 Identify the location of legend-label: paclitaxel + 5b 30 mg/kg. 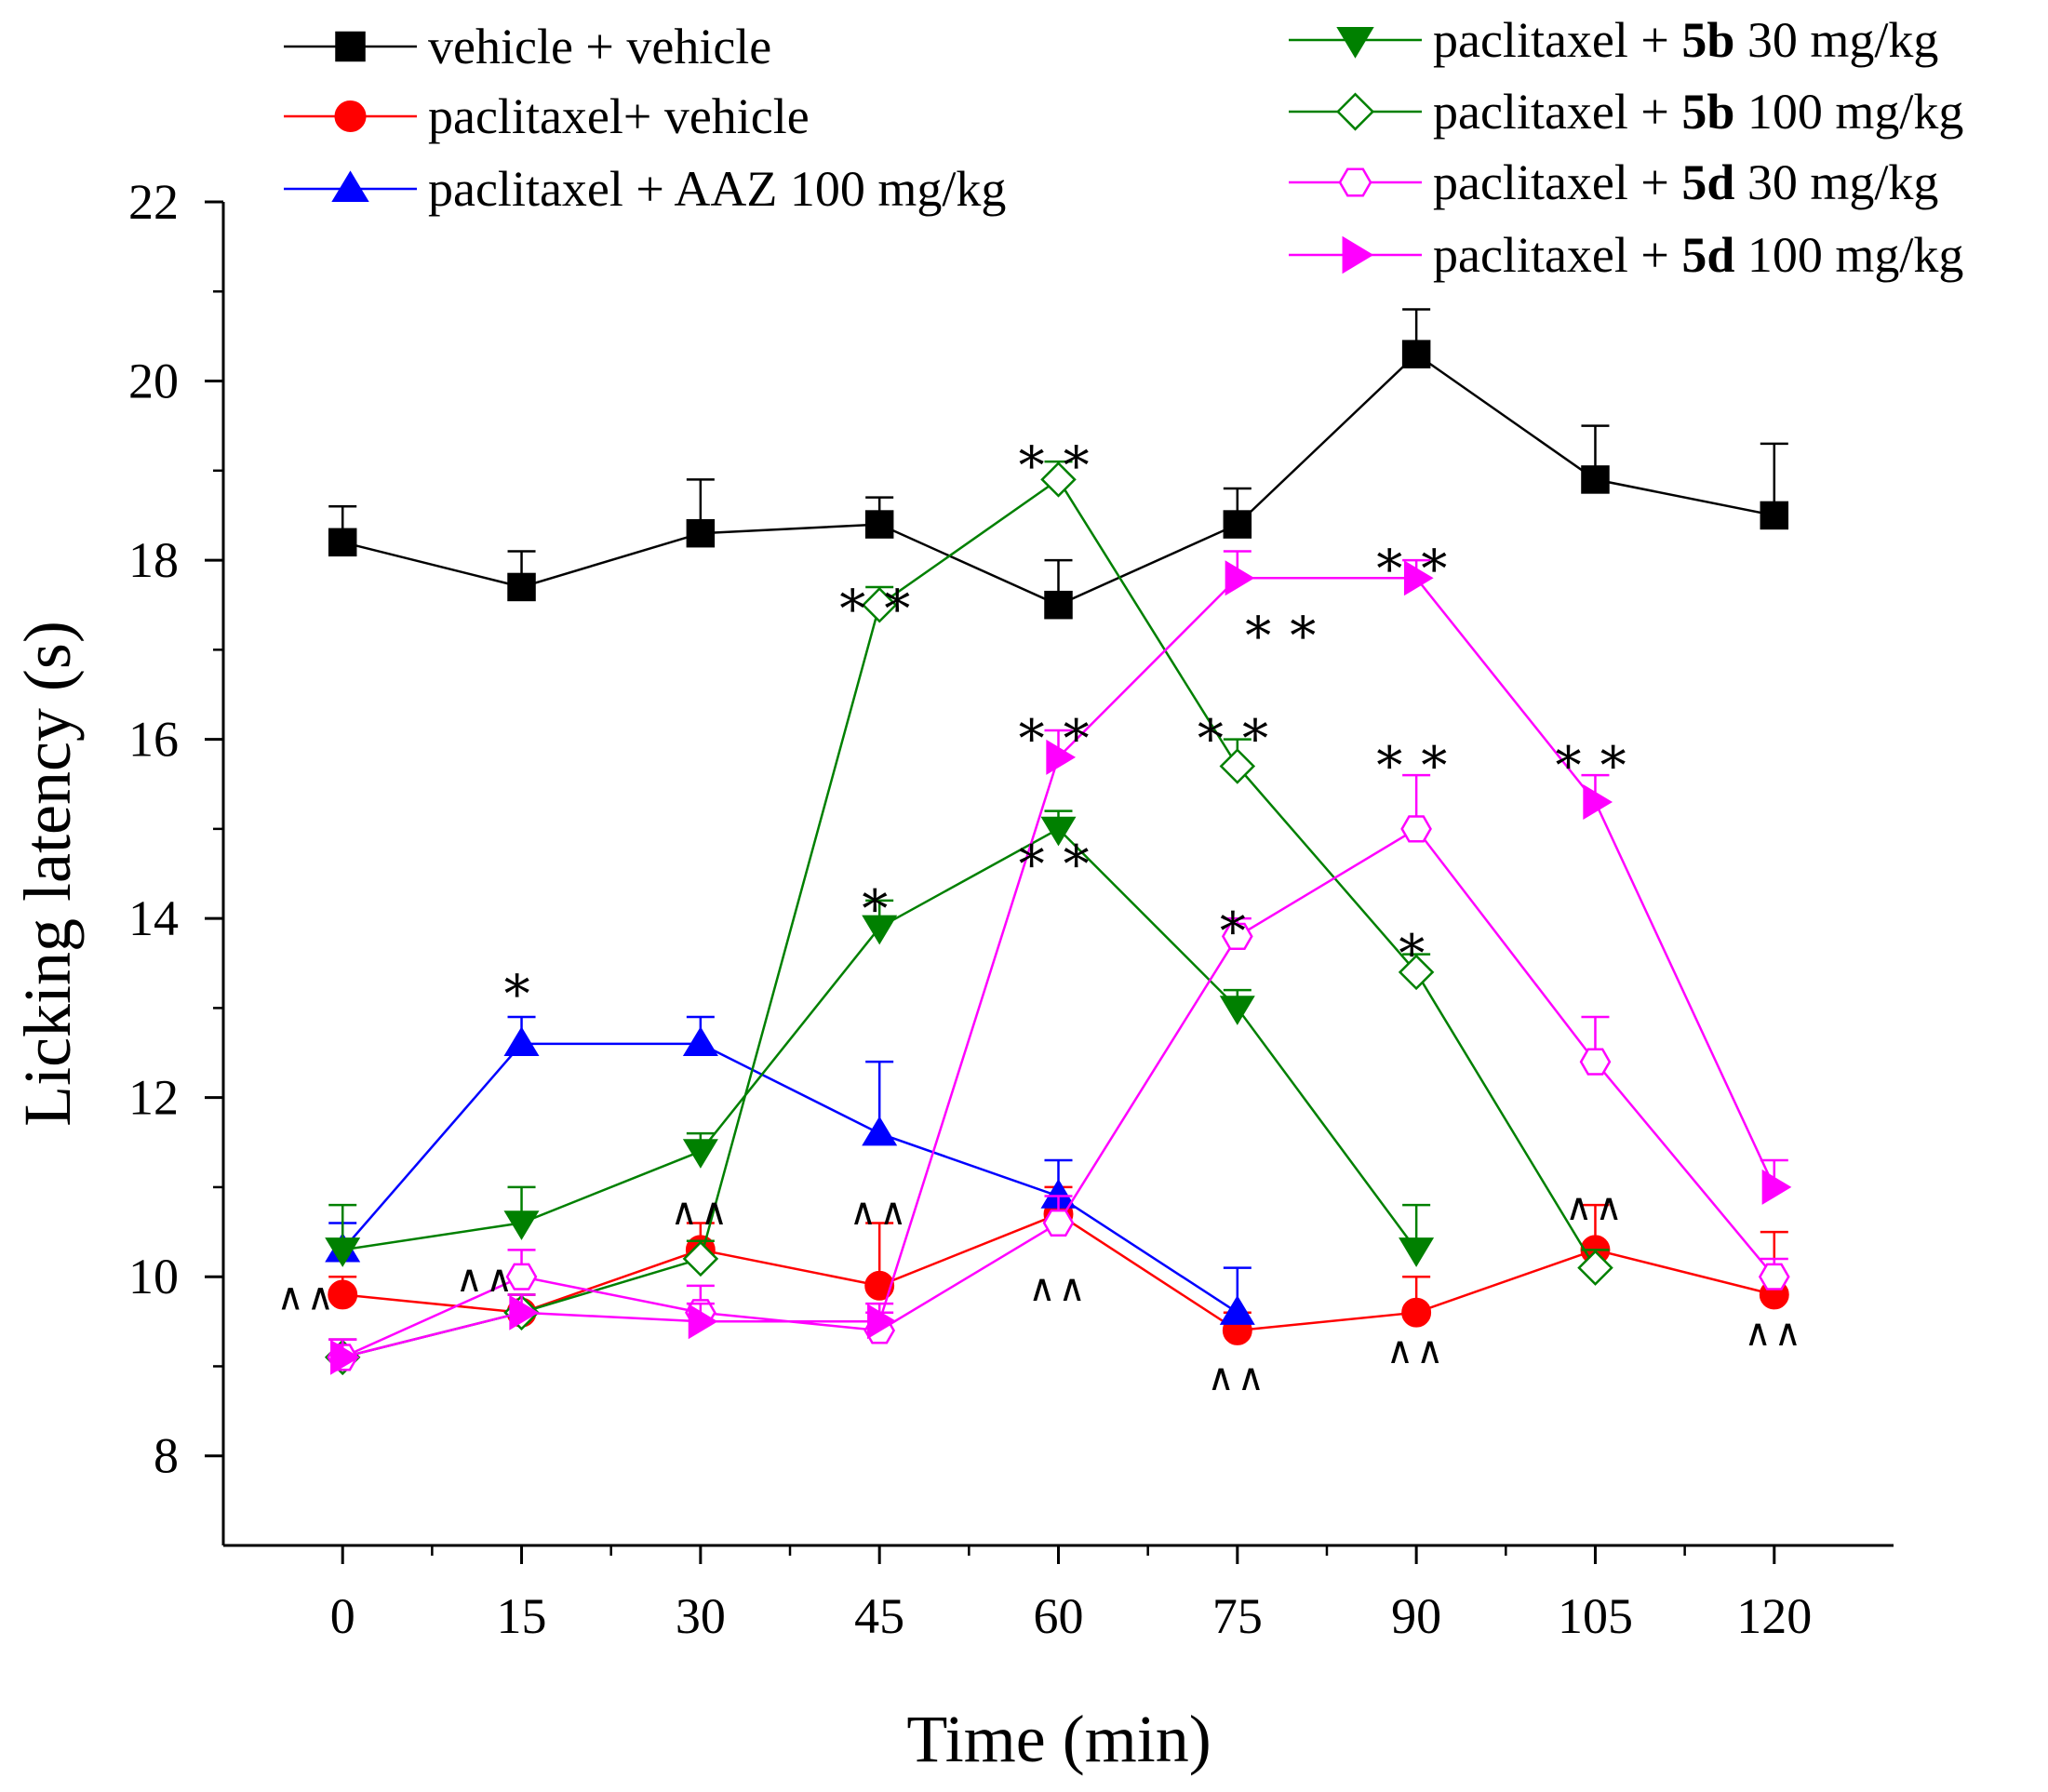
(1685, 40).